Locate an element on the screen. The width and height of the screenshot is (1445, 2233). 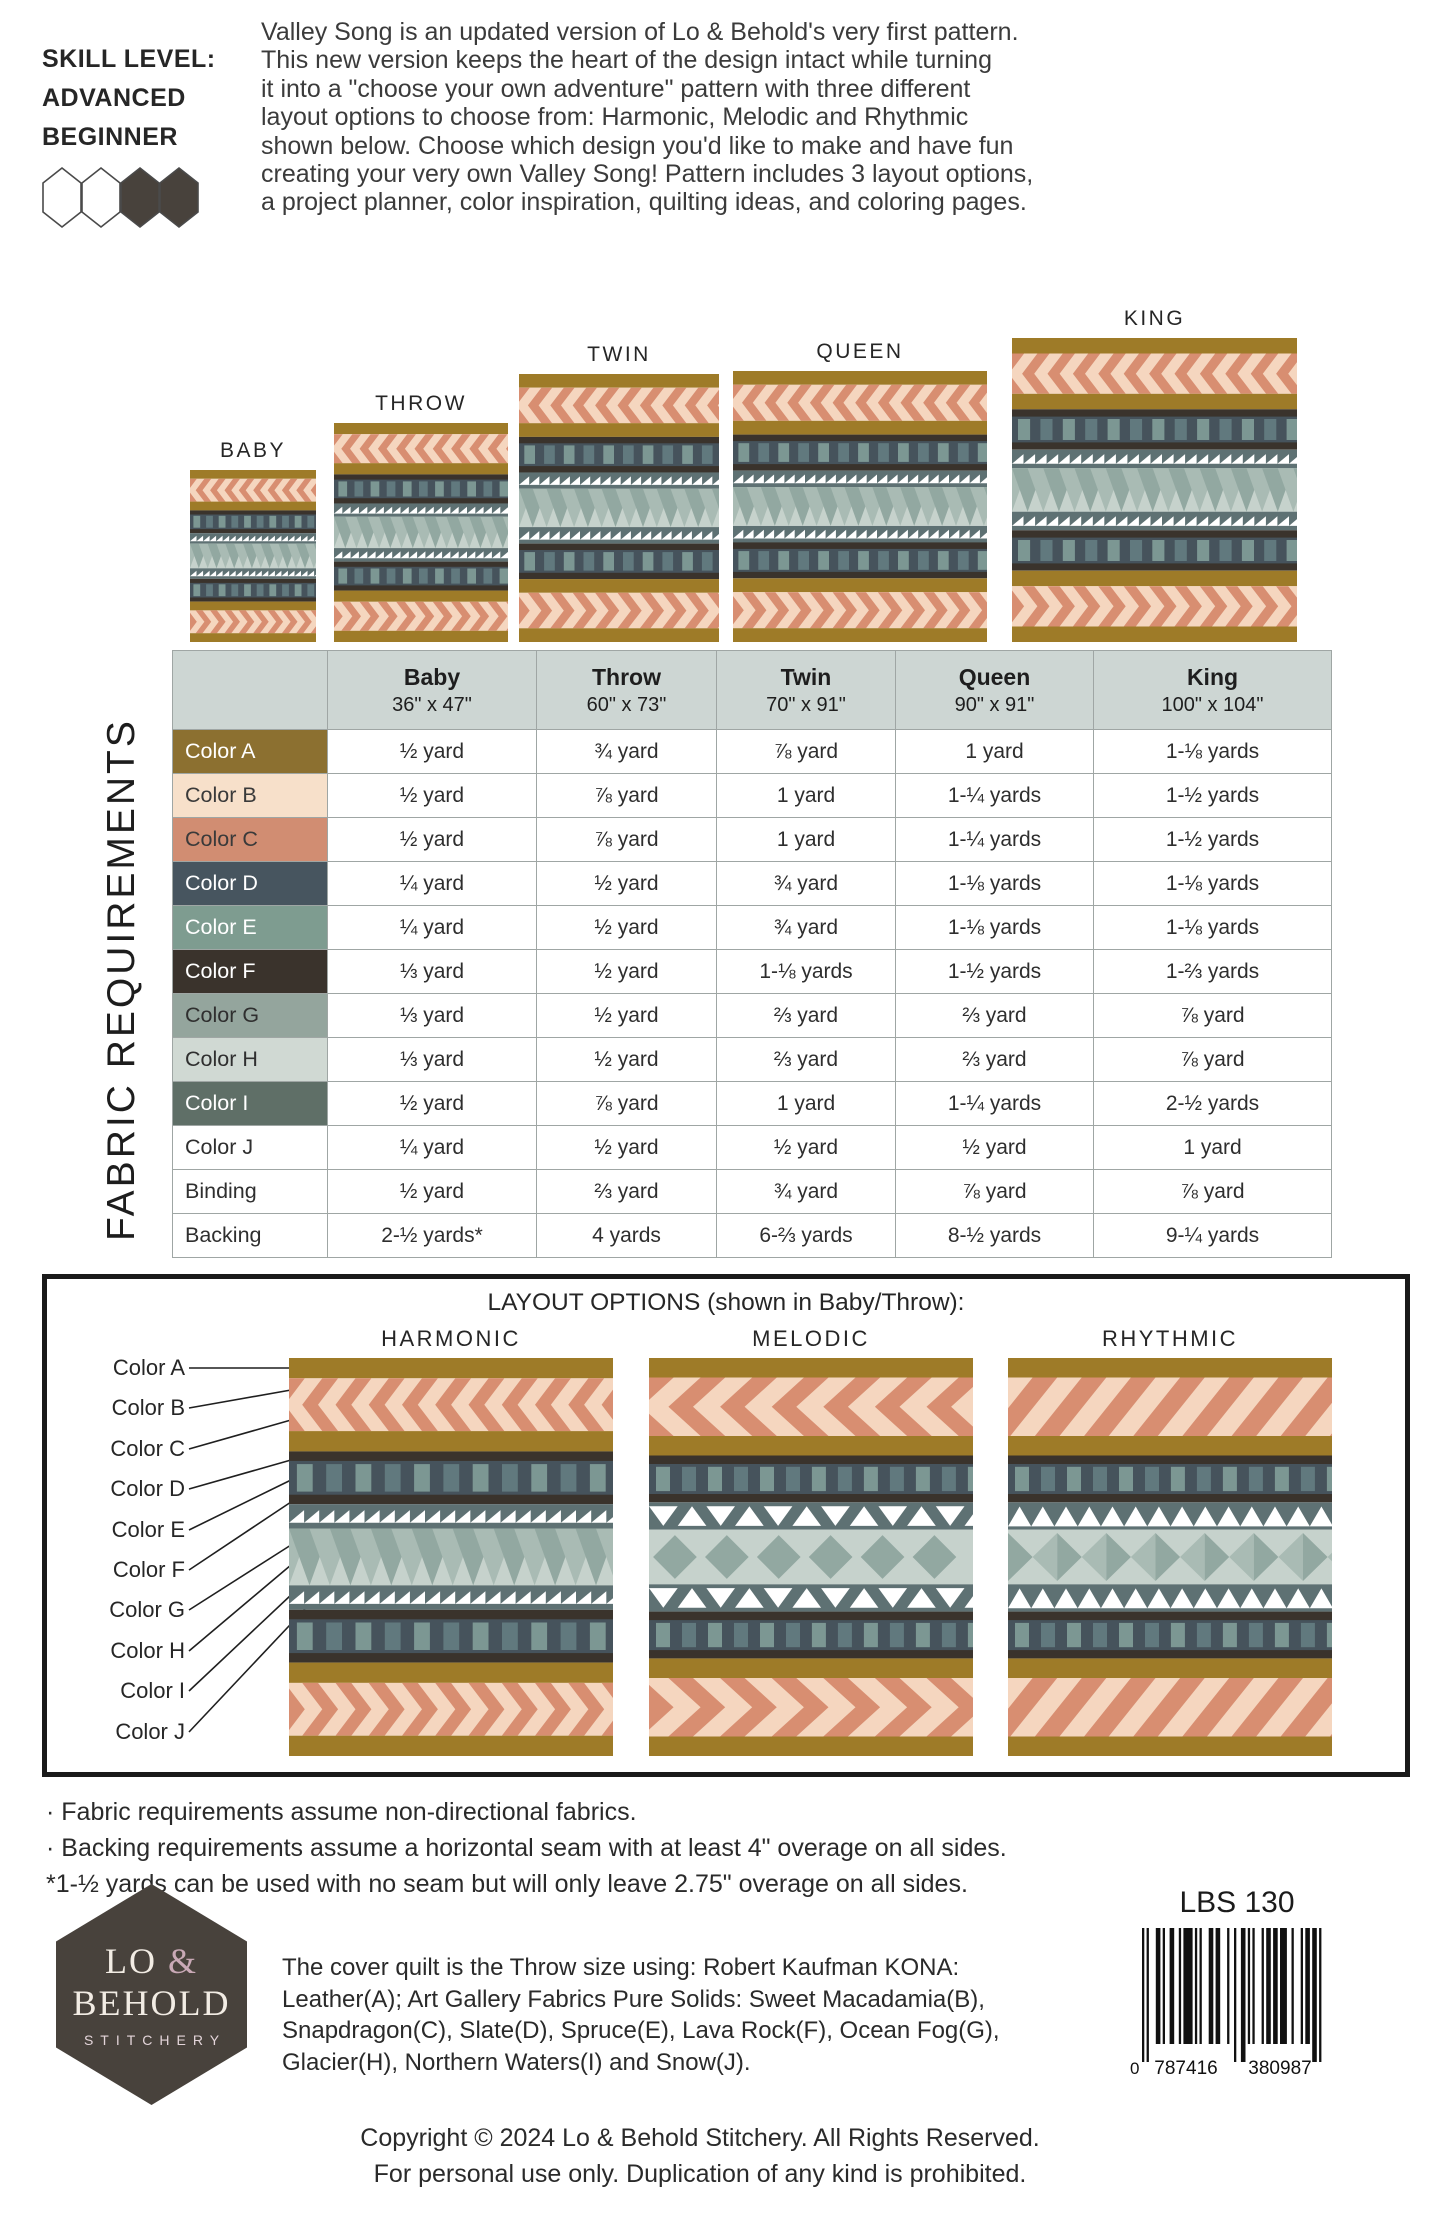
table-corner-cell is located at coordinates (250, 690).